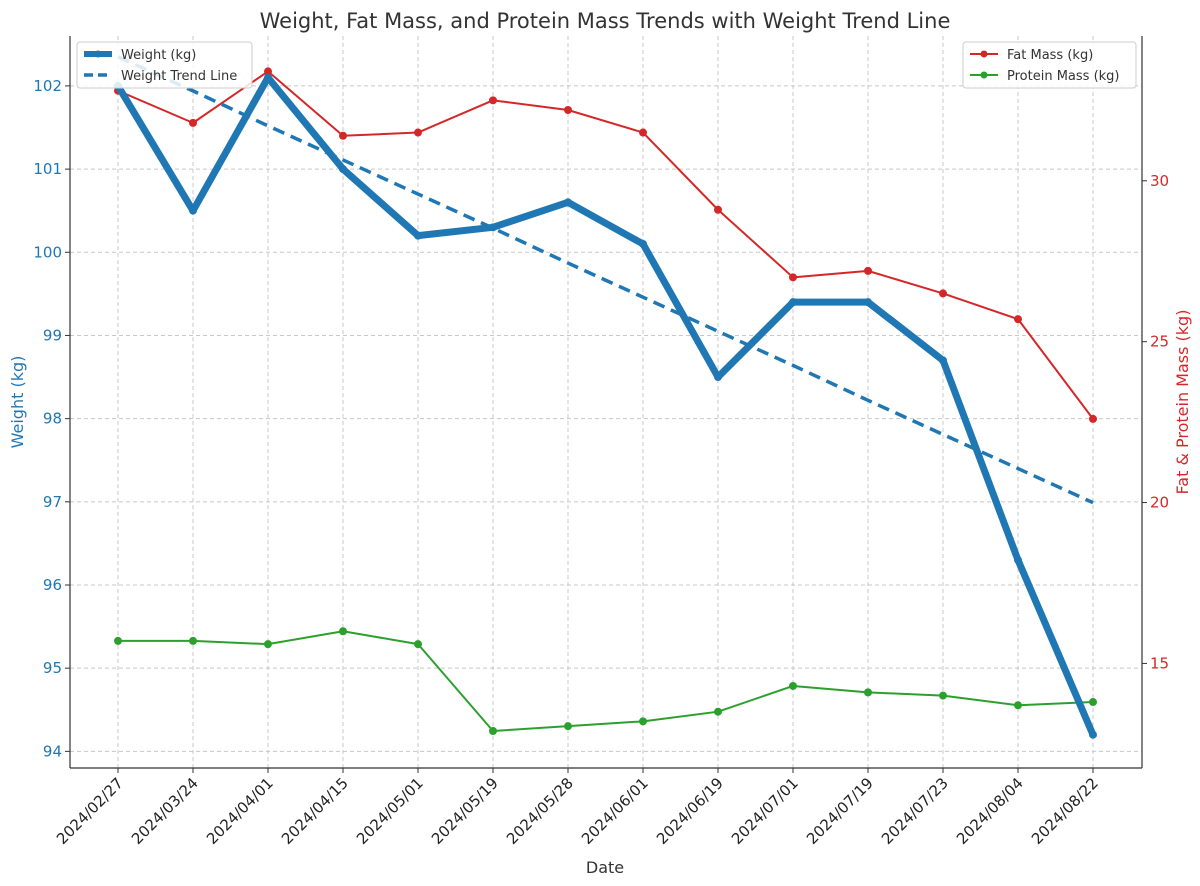  What do you see at coordinates (540, 811) in the screenshot?
I see `x-tick-label: 2024/05/28` at bounding box center [540, 811].